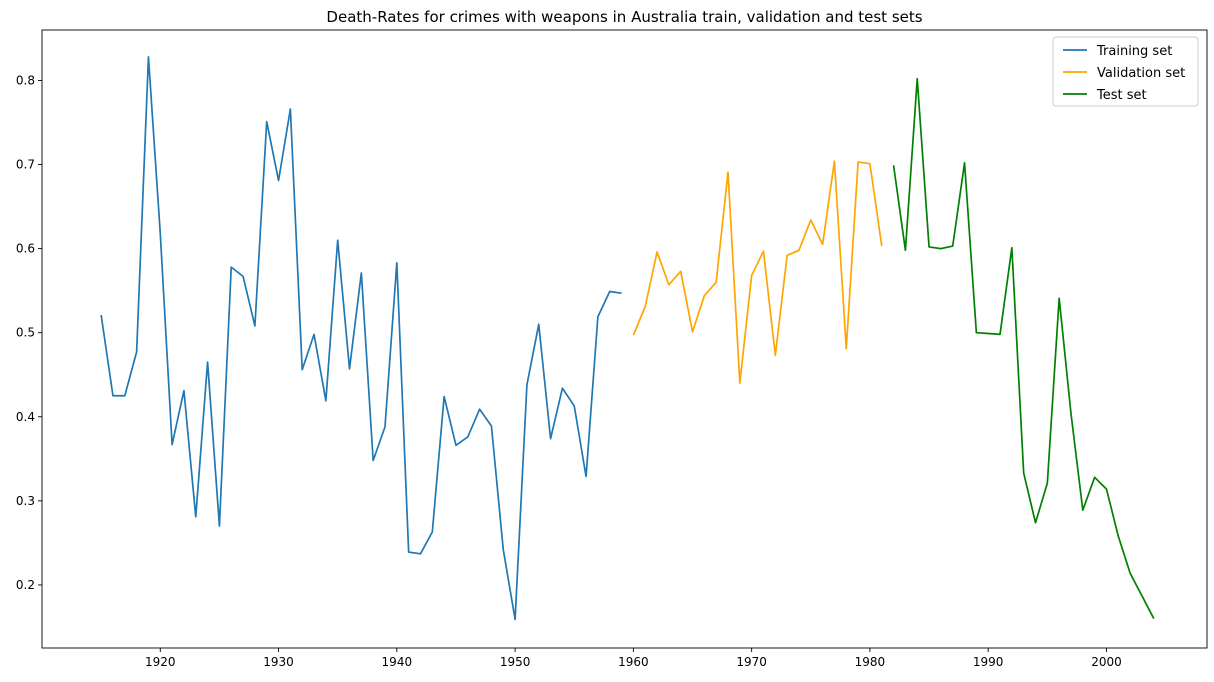 The image size is (1214, 682). I want to click on x-tick-label: 1990, so click(988, 662).